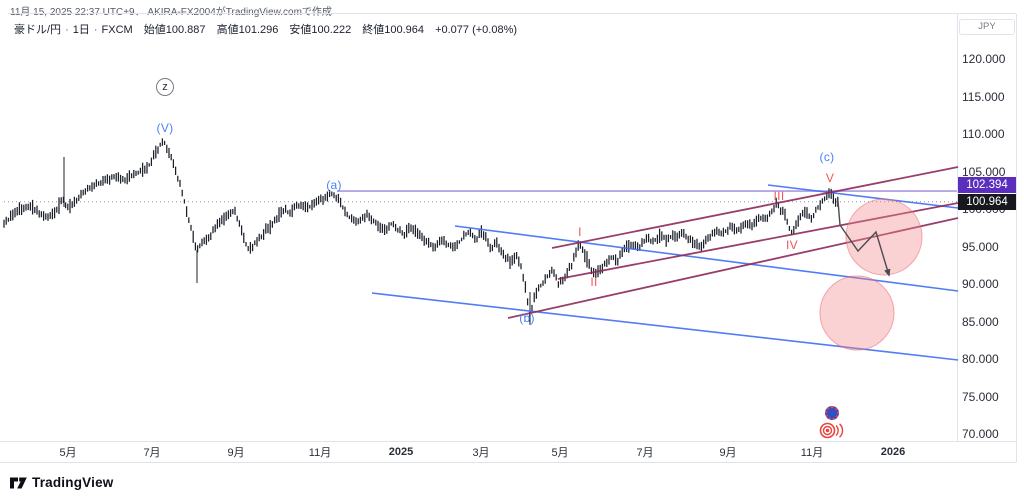  I want to click on ohlc-high: 高値101.296, so click(247, 30).